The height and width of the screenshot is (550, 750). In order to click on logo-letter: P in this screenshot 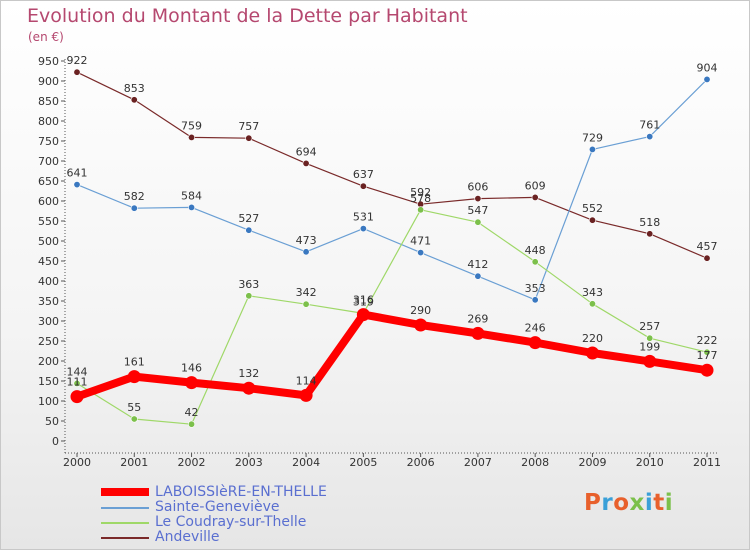, I will do `click(593, 503)`.